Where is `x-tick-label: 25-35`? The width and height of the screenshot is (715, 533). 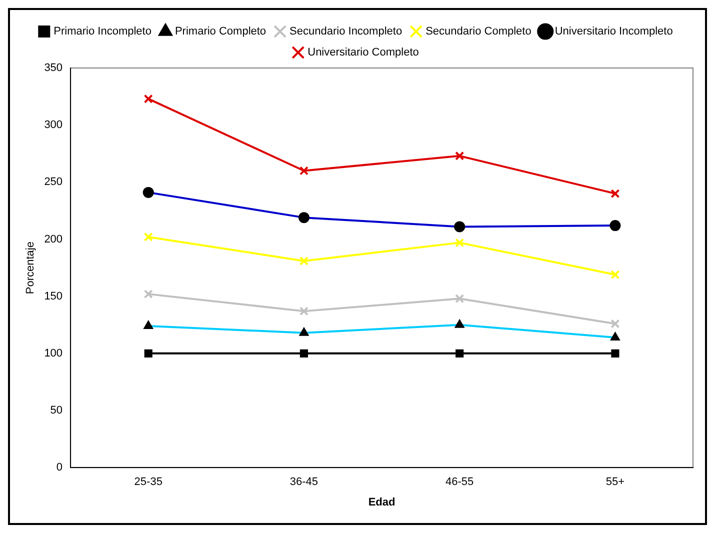 x-tick-label: 25-35 is located at coordinates (148, 482).